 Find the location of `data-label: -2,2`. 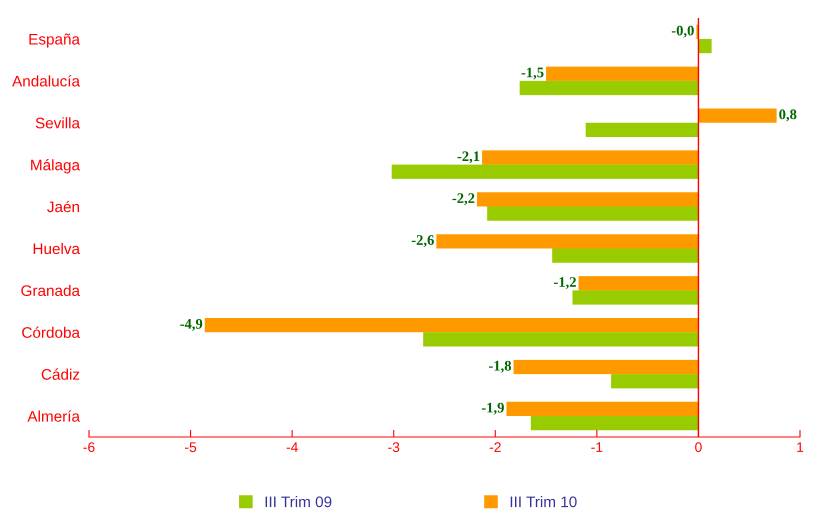

data-label: -2,2 is located at coordinates (463, 199).